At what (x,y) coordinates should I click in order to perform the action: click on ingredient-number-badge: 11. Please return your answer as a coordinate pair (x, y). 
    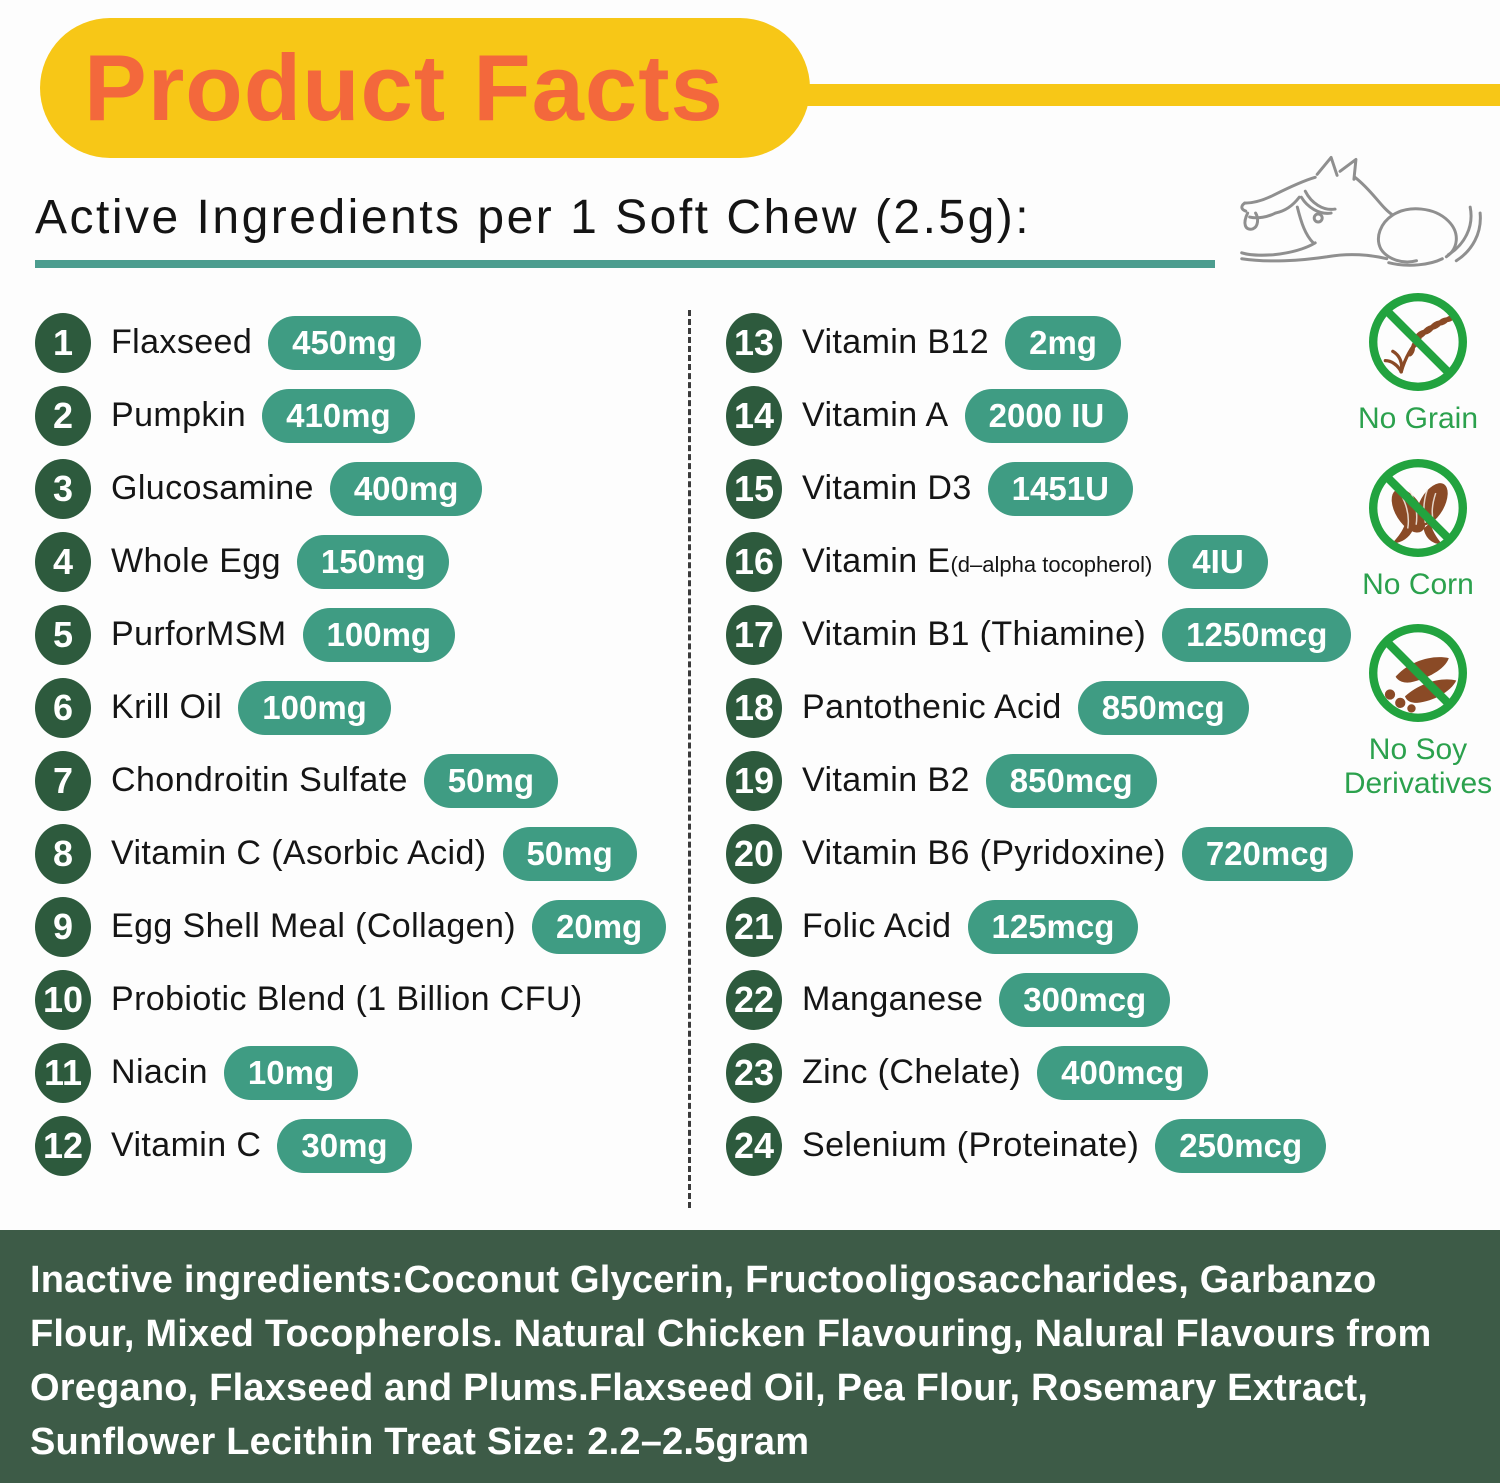
    Looking at the image, I should click on (63, 1072).